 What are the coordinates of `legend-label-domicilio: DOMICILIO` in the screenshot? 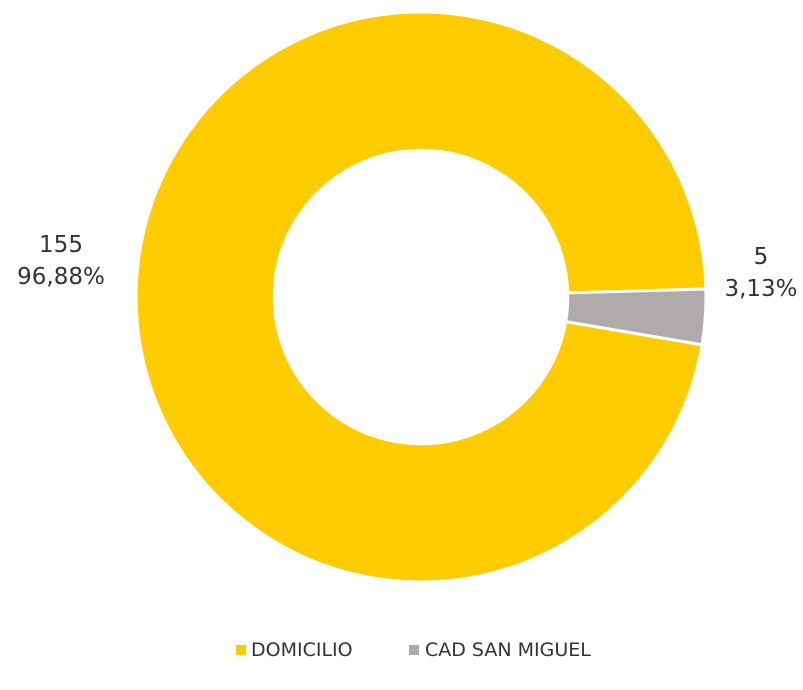 It's located at (302, 650).